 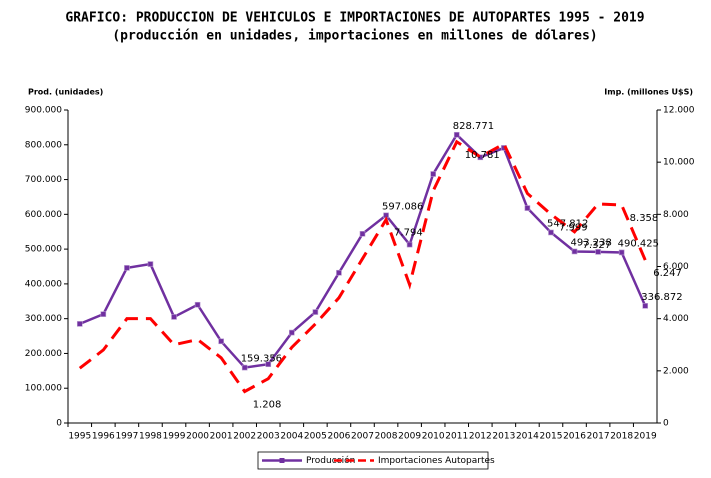 What do you see at coordinates (621, 437) in the screenshot?
I see `x-tick-label: 2018` at bounding box center [621, 437].